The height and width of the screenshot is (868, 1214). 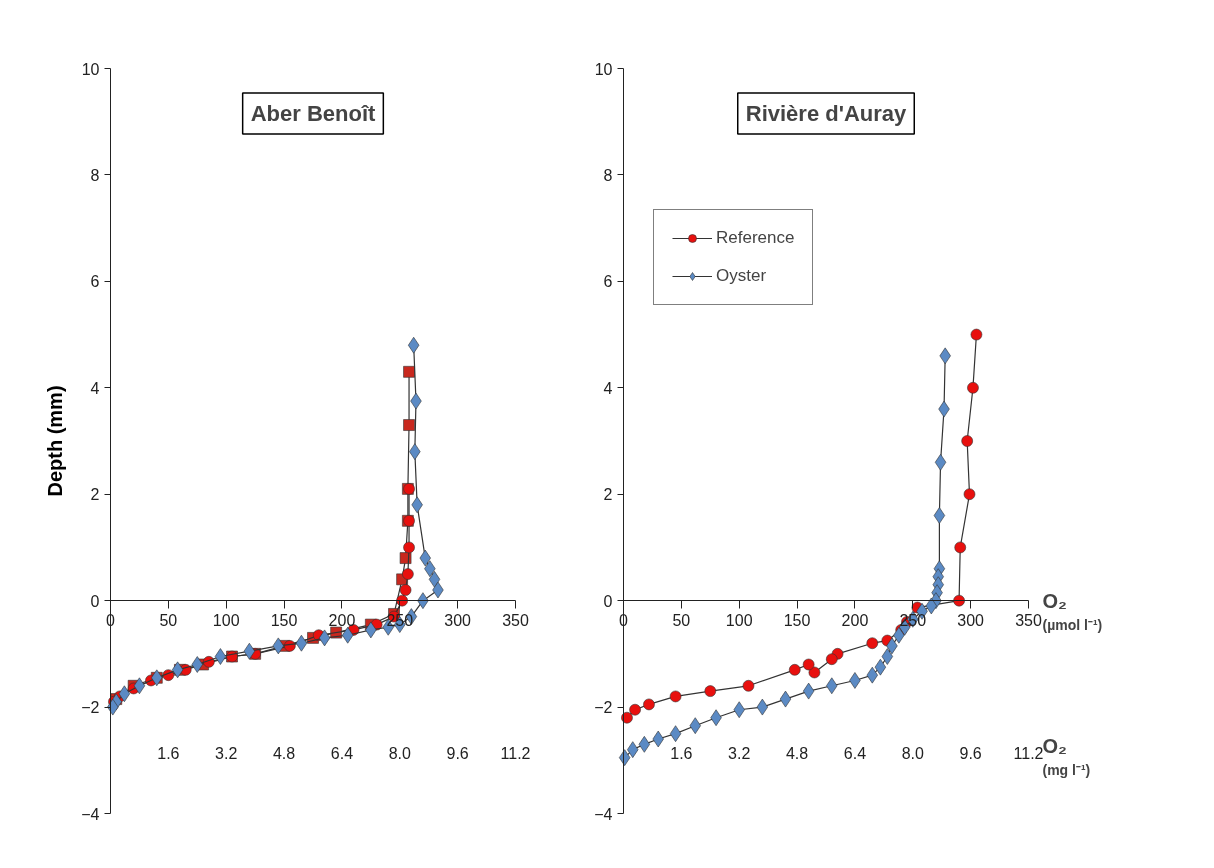 What do you see at coordinates (826, 113) in the screenshot?
I see `text: Rivière d'Auray` at bounding box center [826, 113].